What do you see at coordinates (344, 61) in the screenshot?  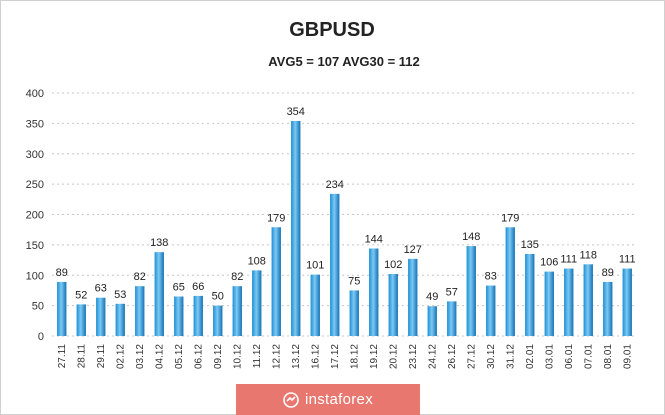 I see `chart-subtitle: AVG5 = 107 AVG30 = 112` at bounding box center [344, 61].